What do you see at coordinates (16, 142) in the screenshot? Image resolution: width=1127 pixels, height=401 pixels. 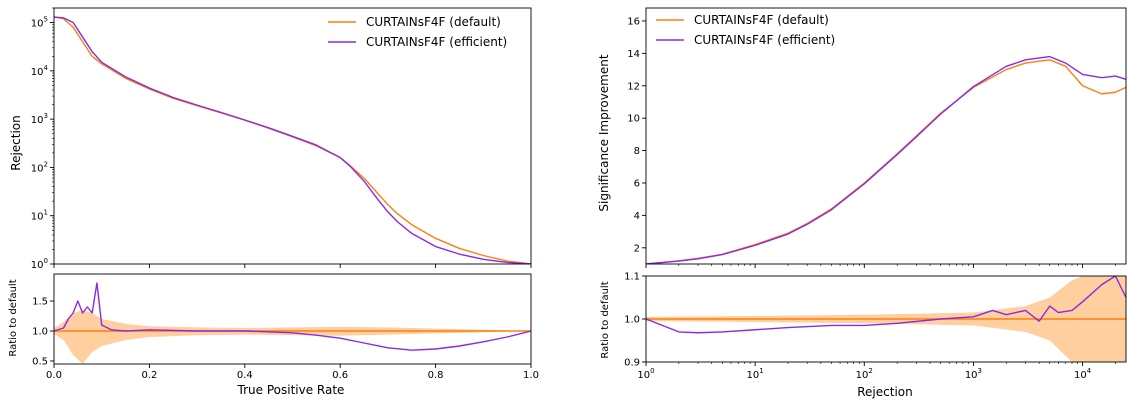 I see `left-main-ylabel: Rejection` at bounding box center [16, 142].